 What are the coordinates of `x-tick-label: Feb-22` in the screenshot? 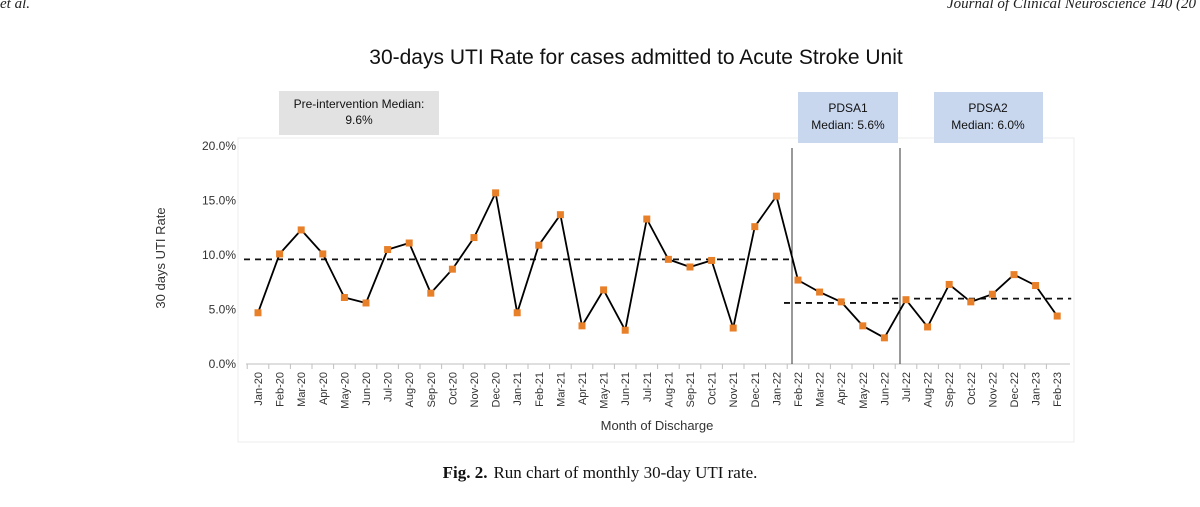 It's located at (799, 389).